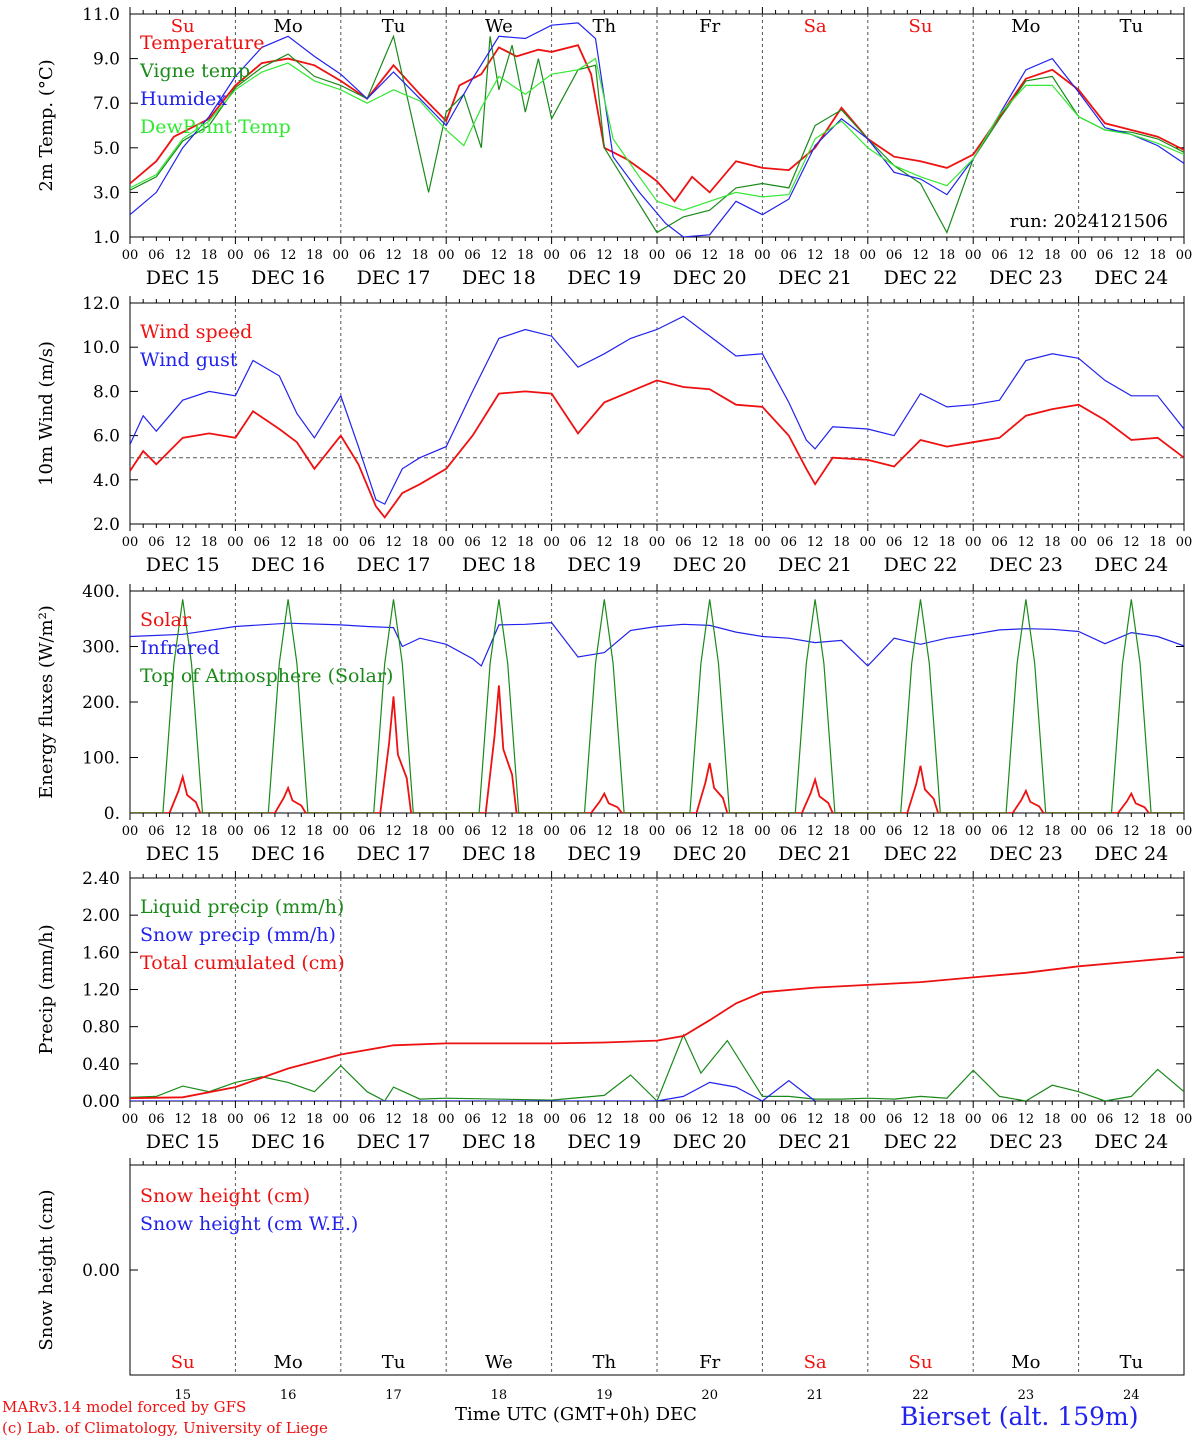 The width and height of the screenshot is (1194, 1440). What do you see at coordinates (1131, 1362) in the screenshot?
I see `weekday-label: Tu` at bounding box center [1131, 1362].